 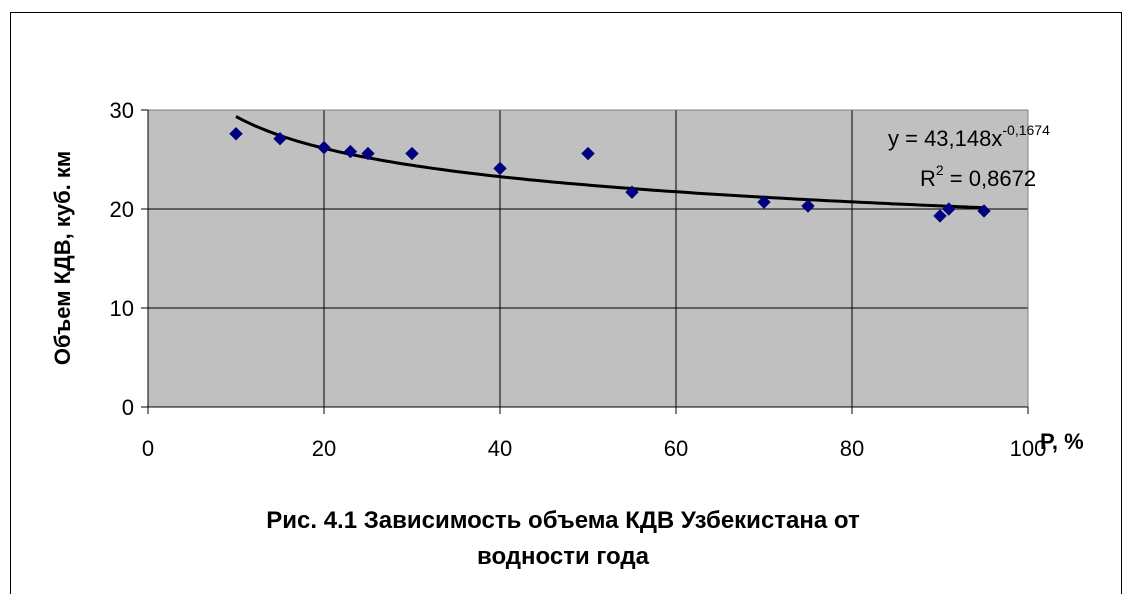 What do you see at coordinates (500, 448) in the screenshot?
I see `x-tick-label: 40` at bounding box center [500, 448].